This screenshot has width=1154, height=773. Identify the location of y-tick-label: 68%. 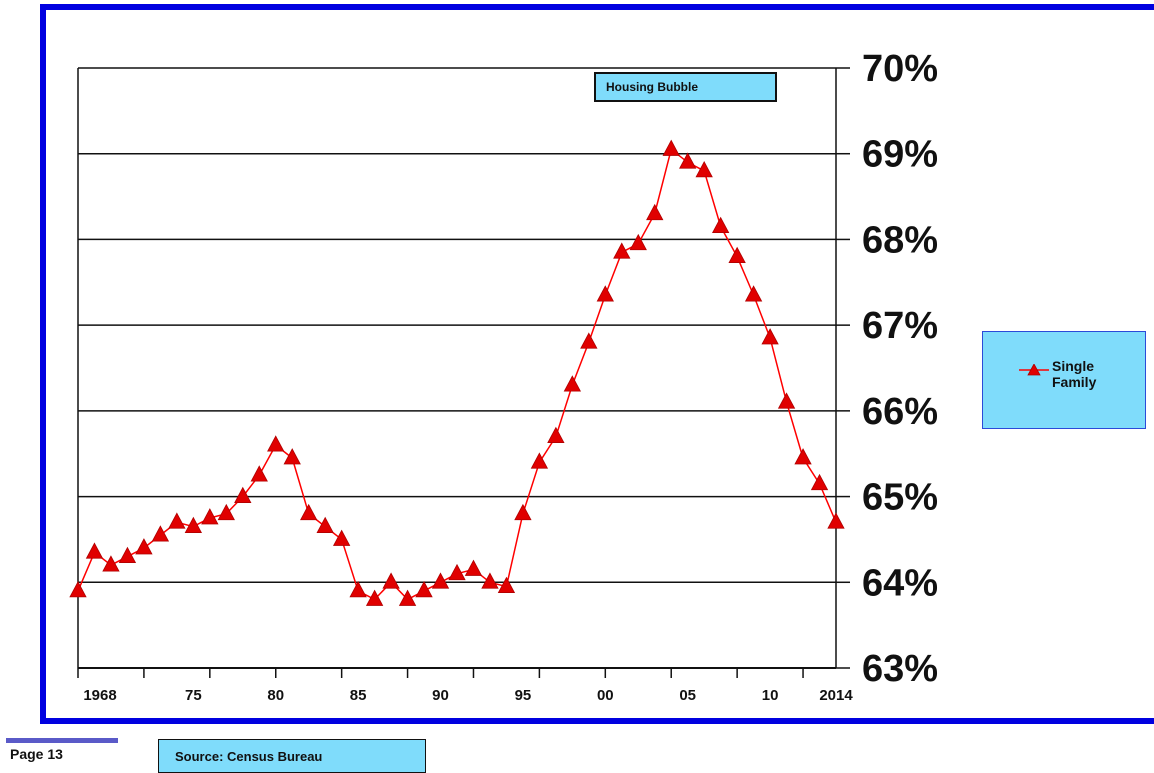
(900, 240).